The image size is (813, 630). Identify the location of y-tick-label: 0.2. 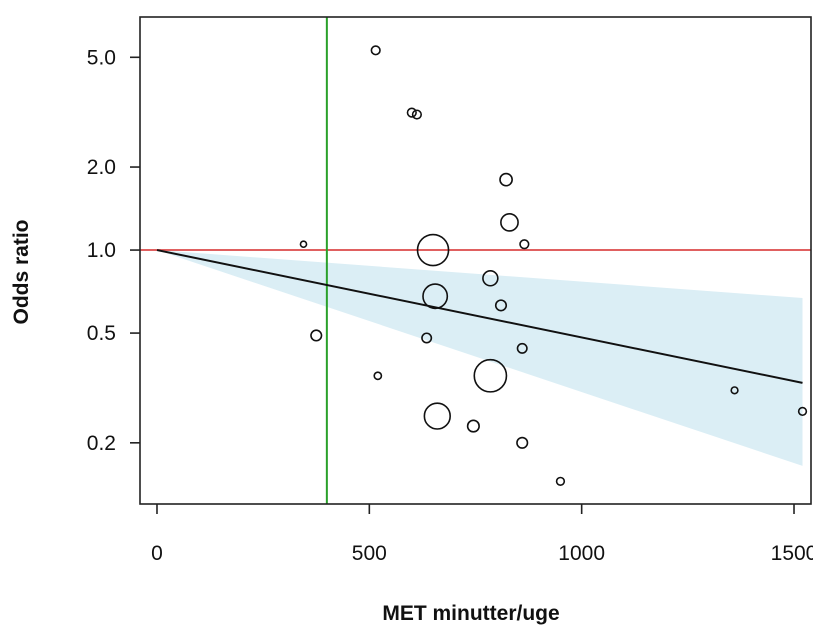
(101, 443).